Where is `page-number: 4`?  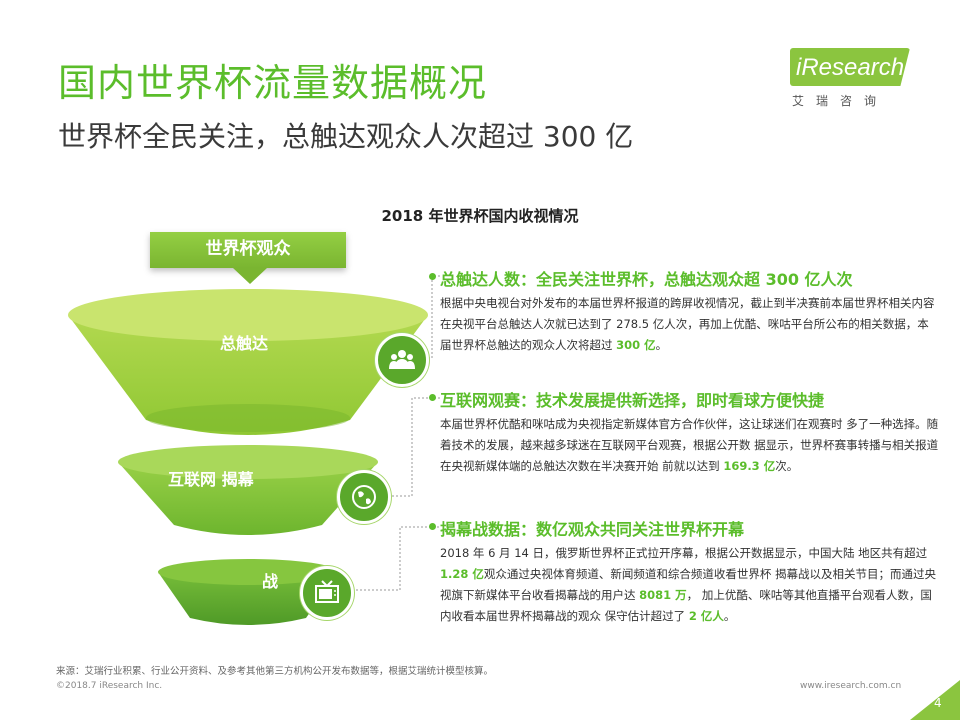
page-number: 4 is located at coordinates (938, 703).